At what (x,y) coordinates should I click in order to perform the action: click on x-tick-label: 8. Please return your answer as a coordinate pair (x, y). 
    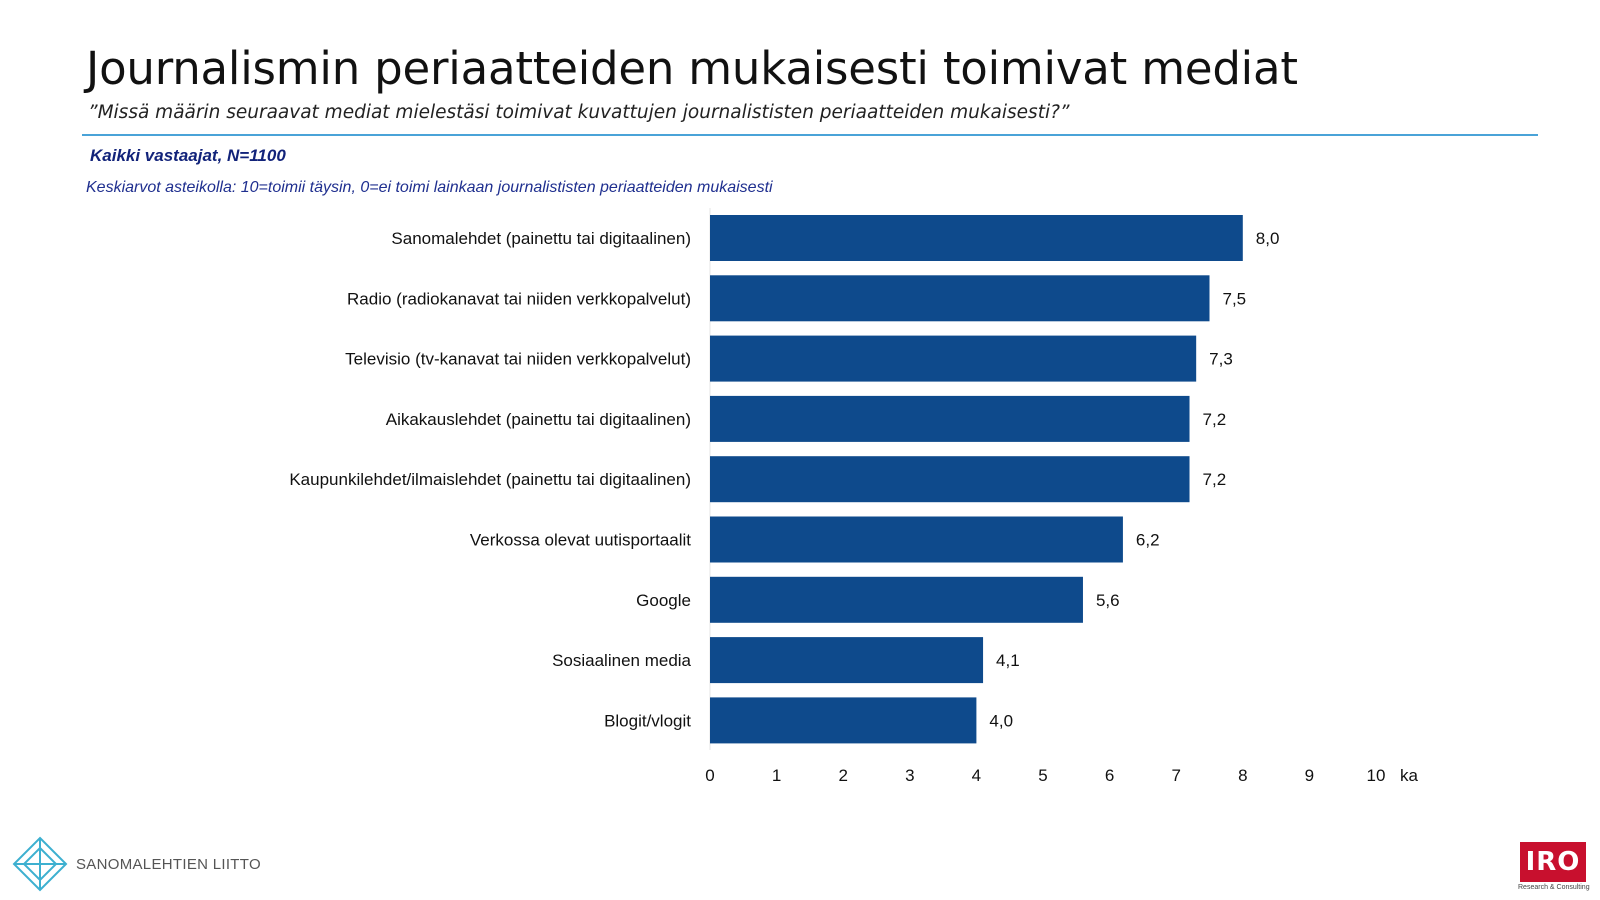
    Looking at the image, I should click on (1242, 775).